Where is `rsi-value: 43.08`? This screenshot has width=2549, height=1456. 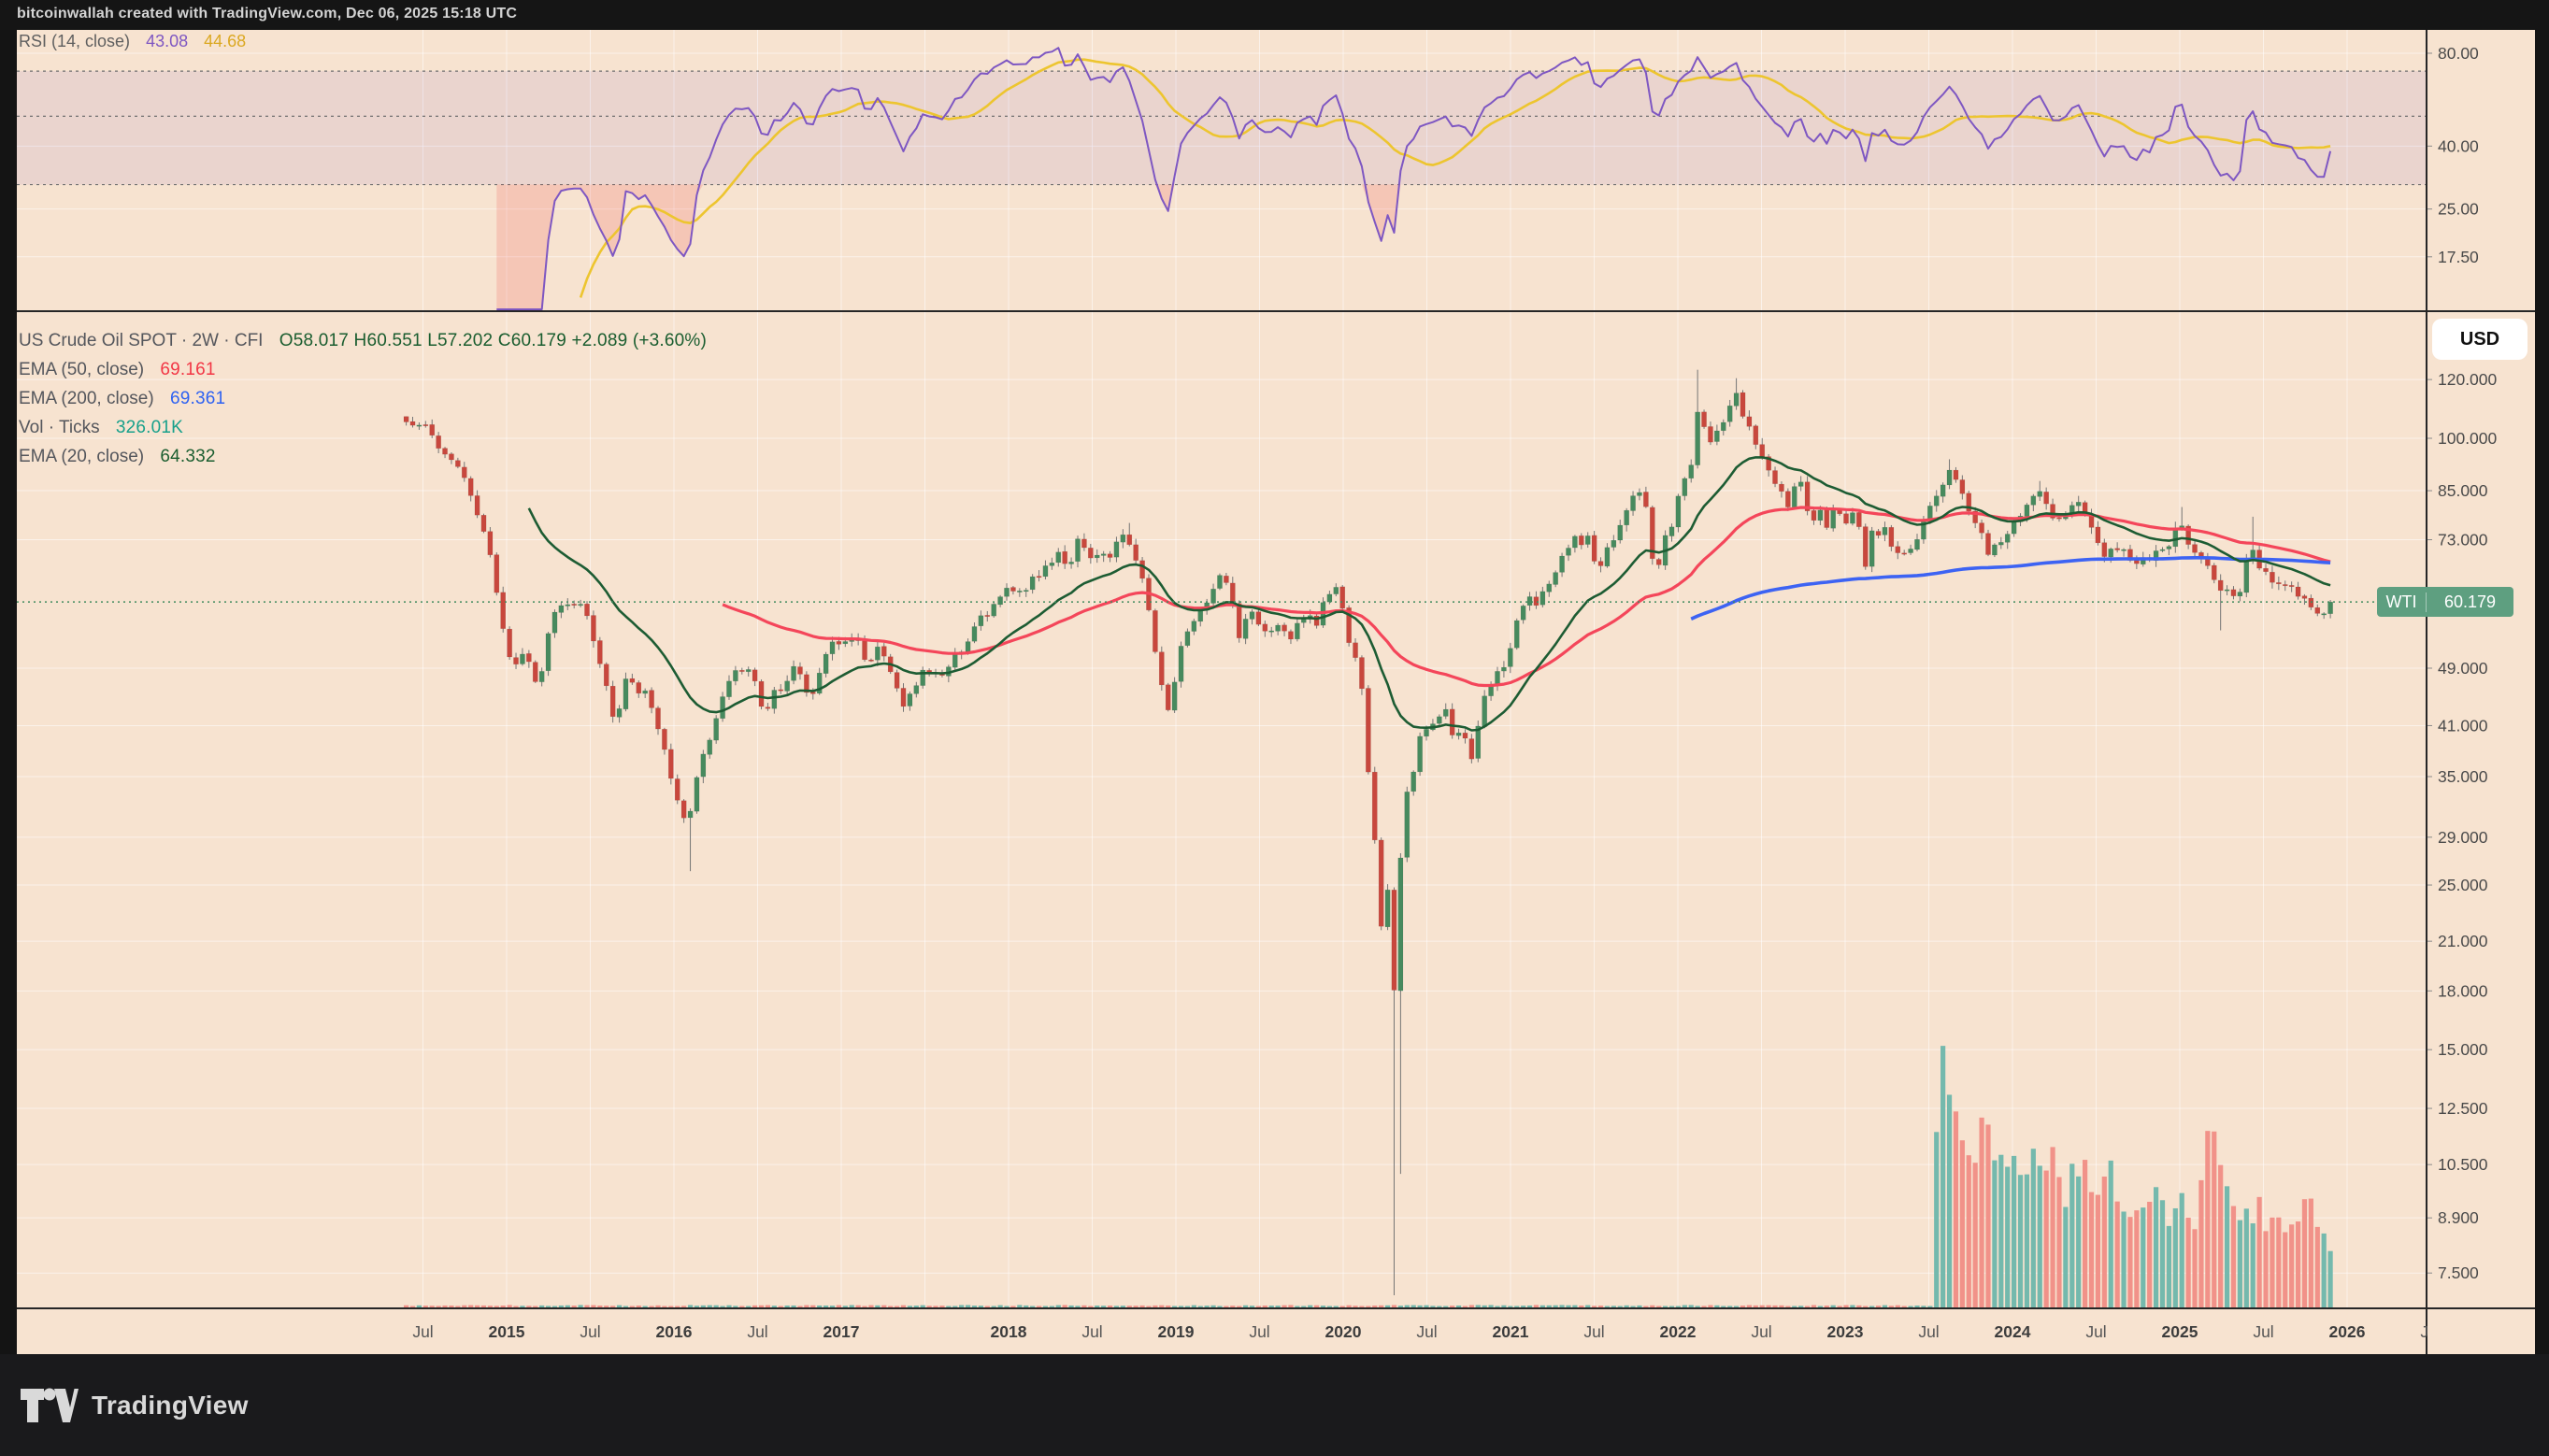
rsi-value: 43.08 is located at coordinates (167, 41).